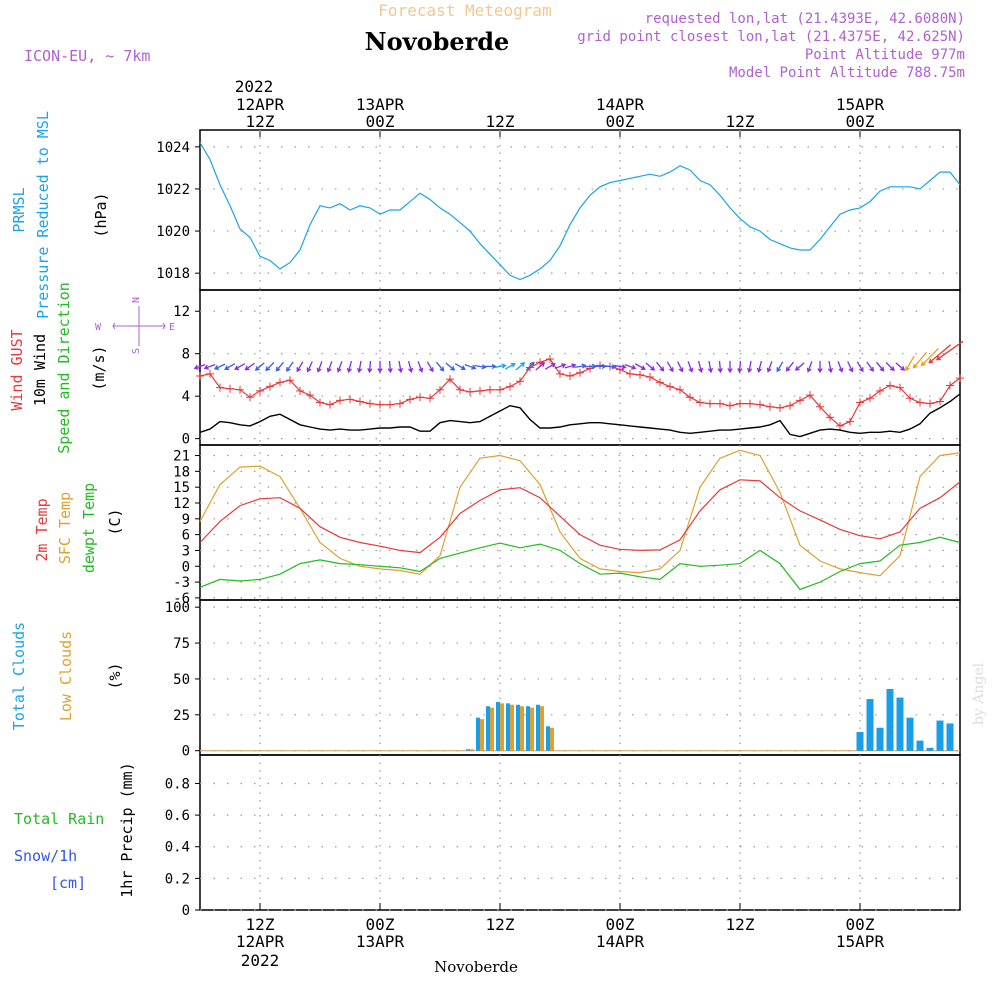 The image size is (1000, 1000). What do you see at coordinates (186, 551) in the screenshot?
I see `temp-ytick-label: 3` at bounding box center [186, 551].